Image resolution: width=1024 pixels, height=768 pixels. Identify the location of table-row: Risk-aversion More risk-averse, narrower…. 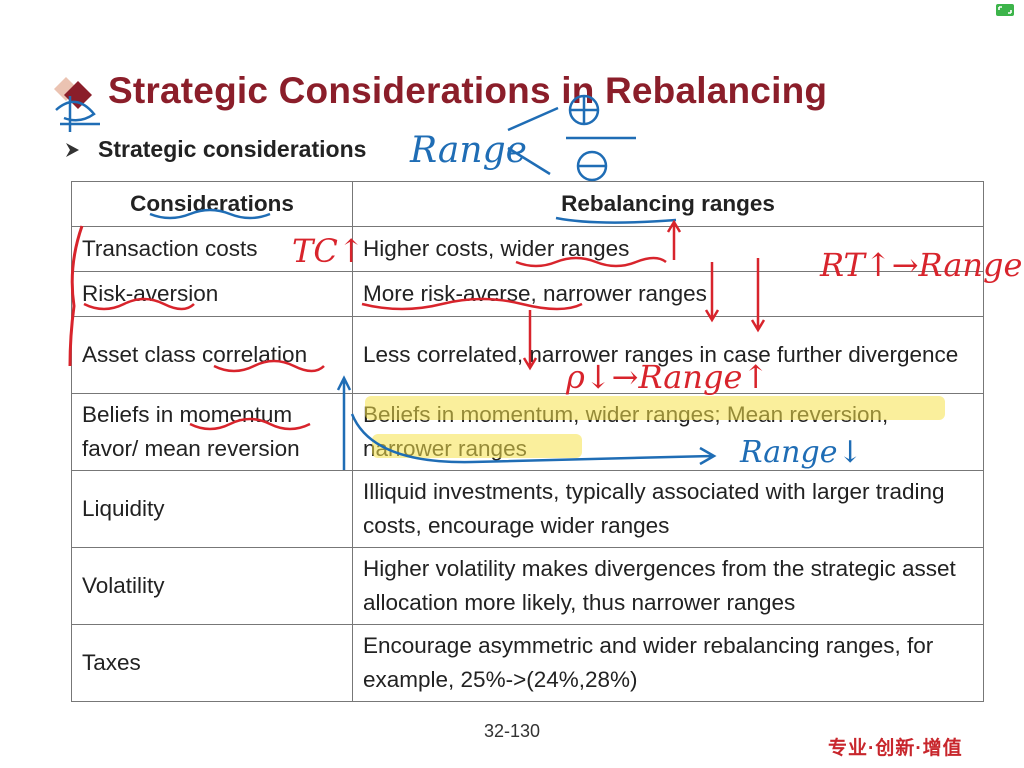
(527, 294).